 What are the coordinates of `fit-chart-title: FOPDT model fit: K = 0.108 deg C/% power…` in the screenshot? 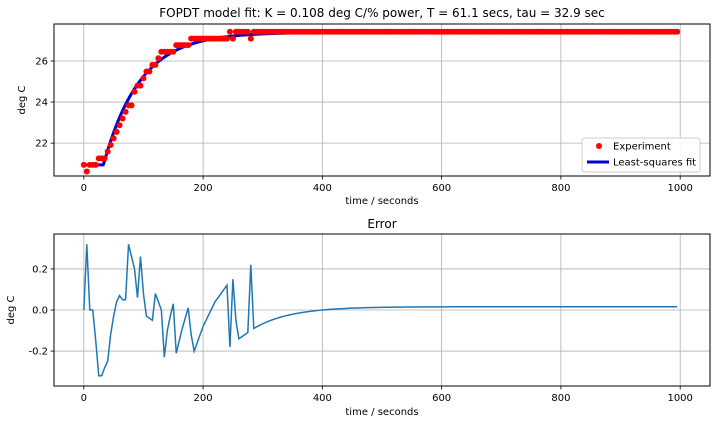 It's located at (382, 13).